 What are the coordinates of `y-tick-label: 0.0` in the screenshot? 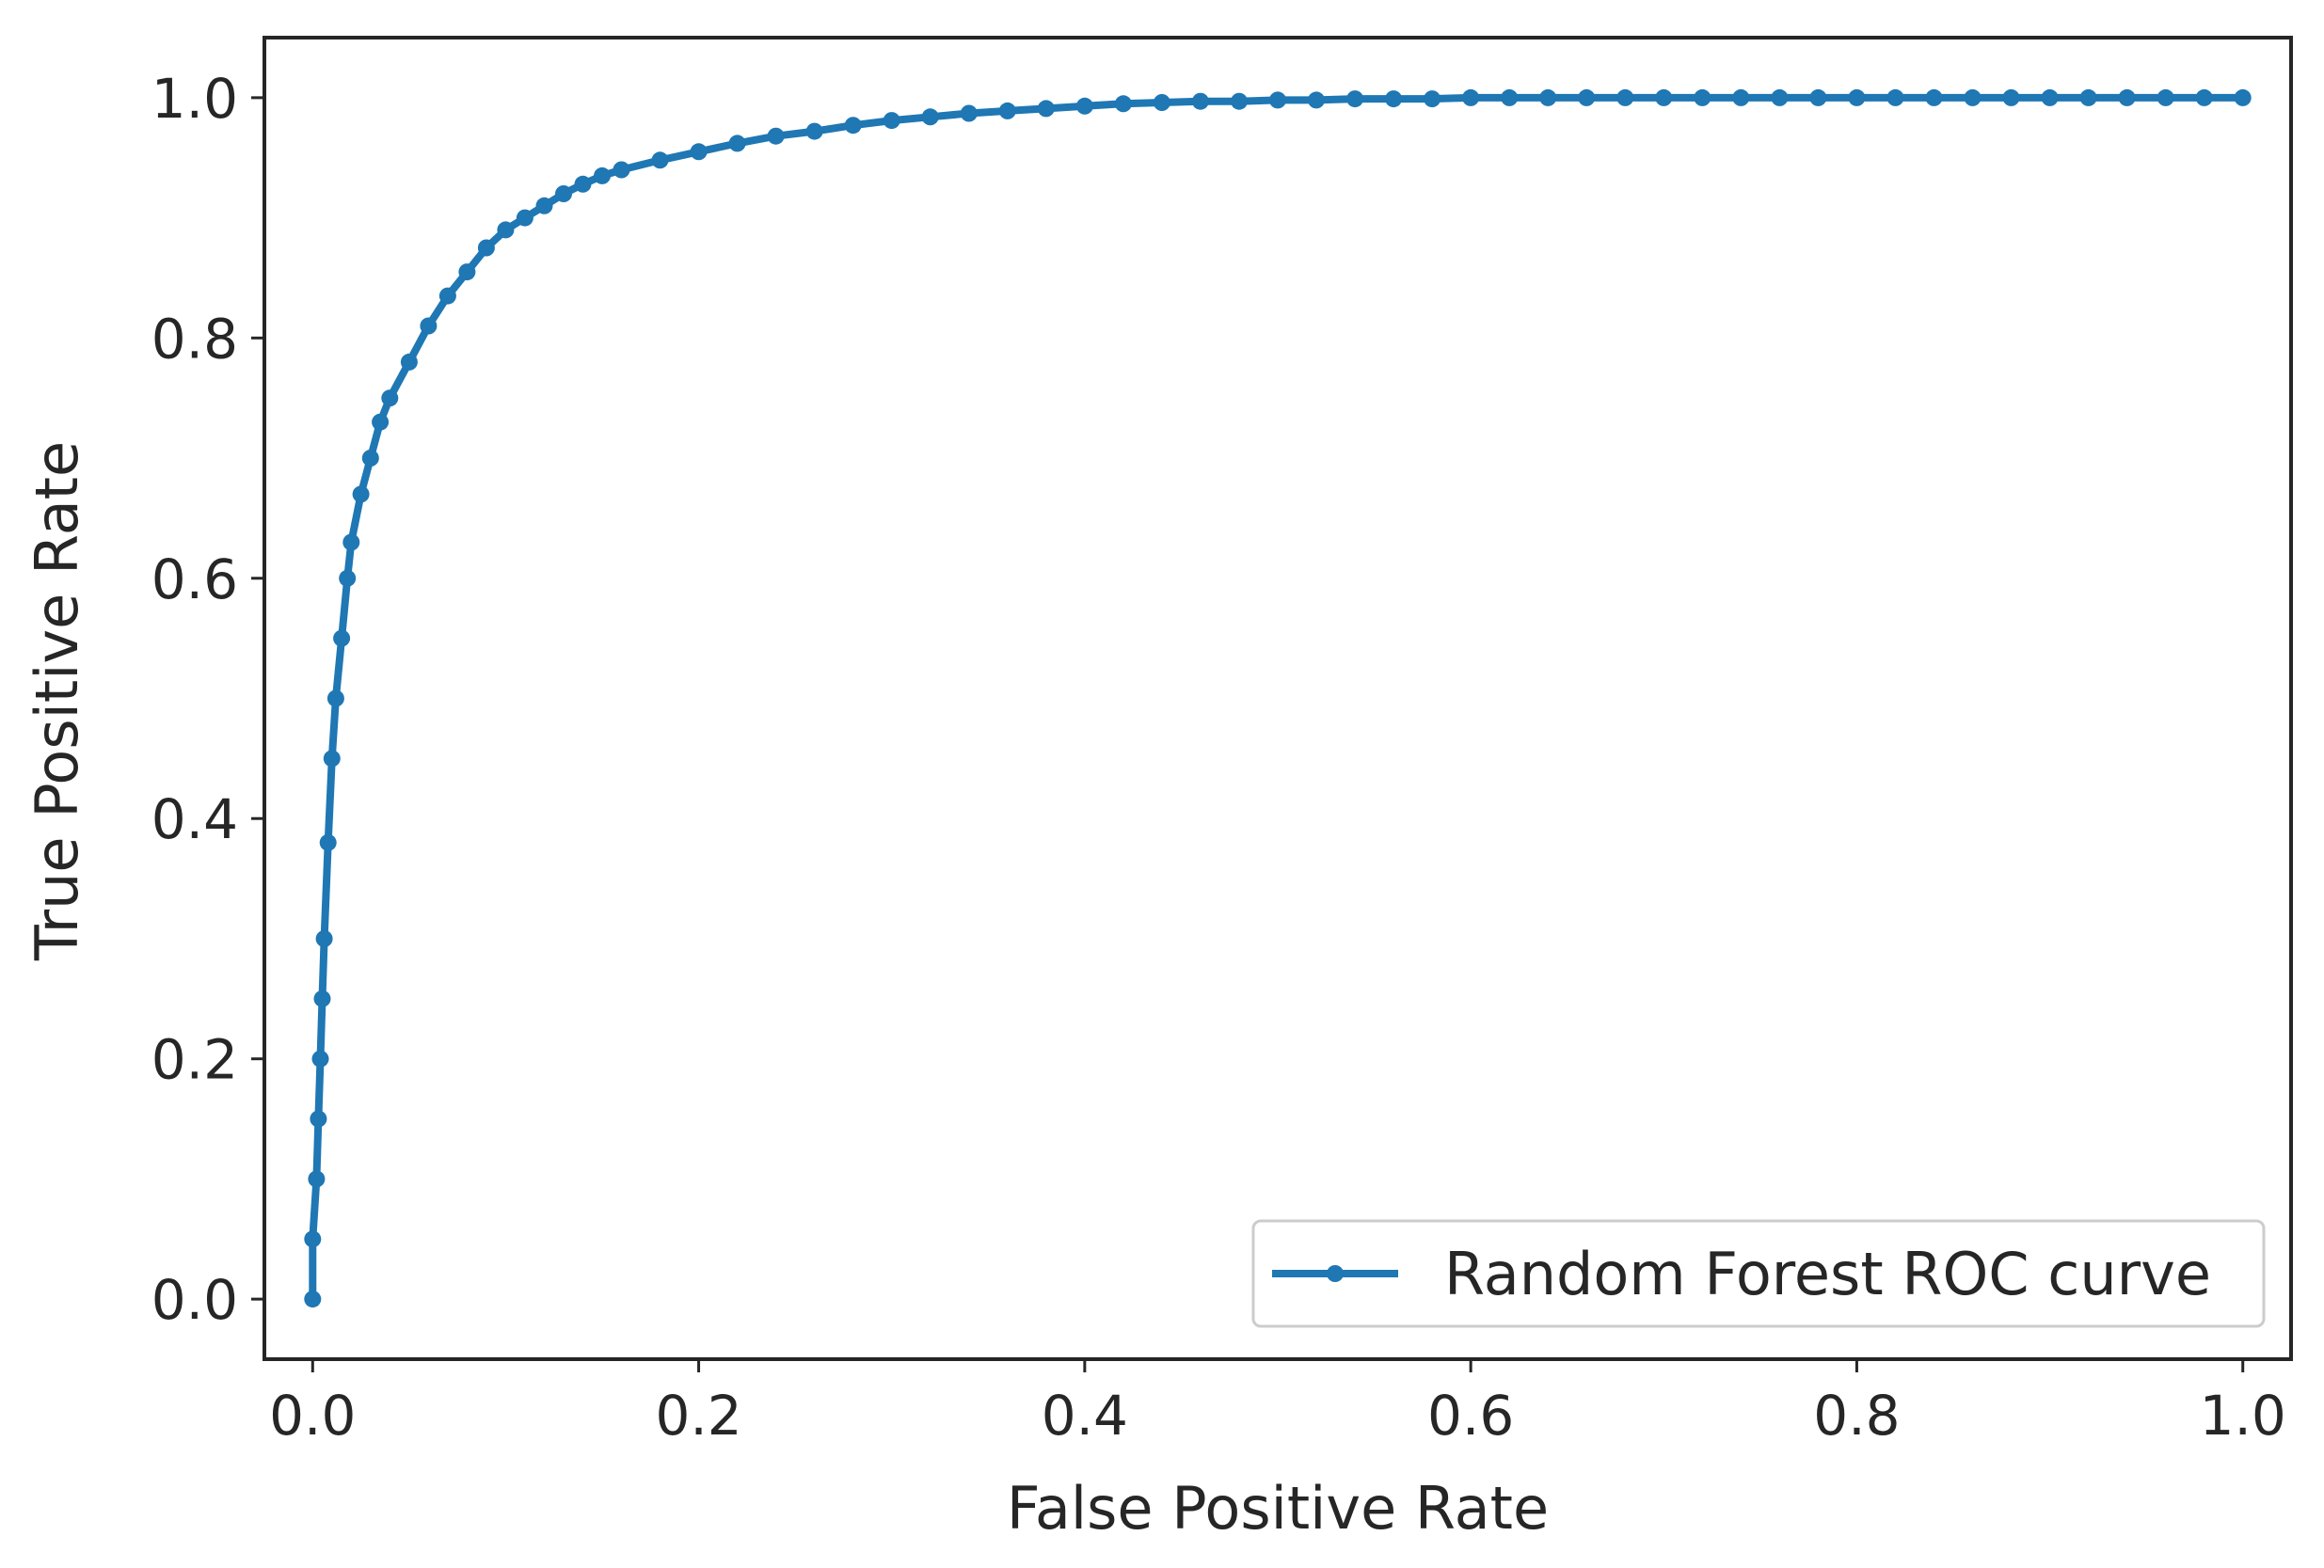 It's located at (194, 1300).